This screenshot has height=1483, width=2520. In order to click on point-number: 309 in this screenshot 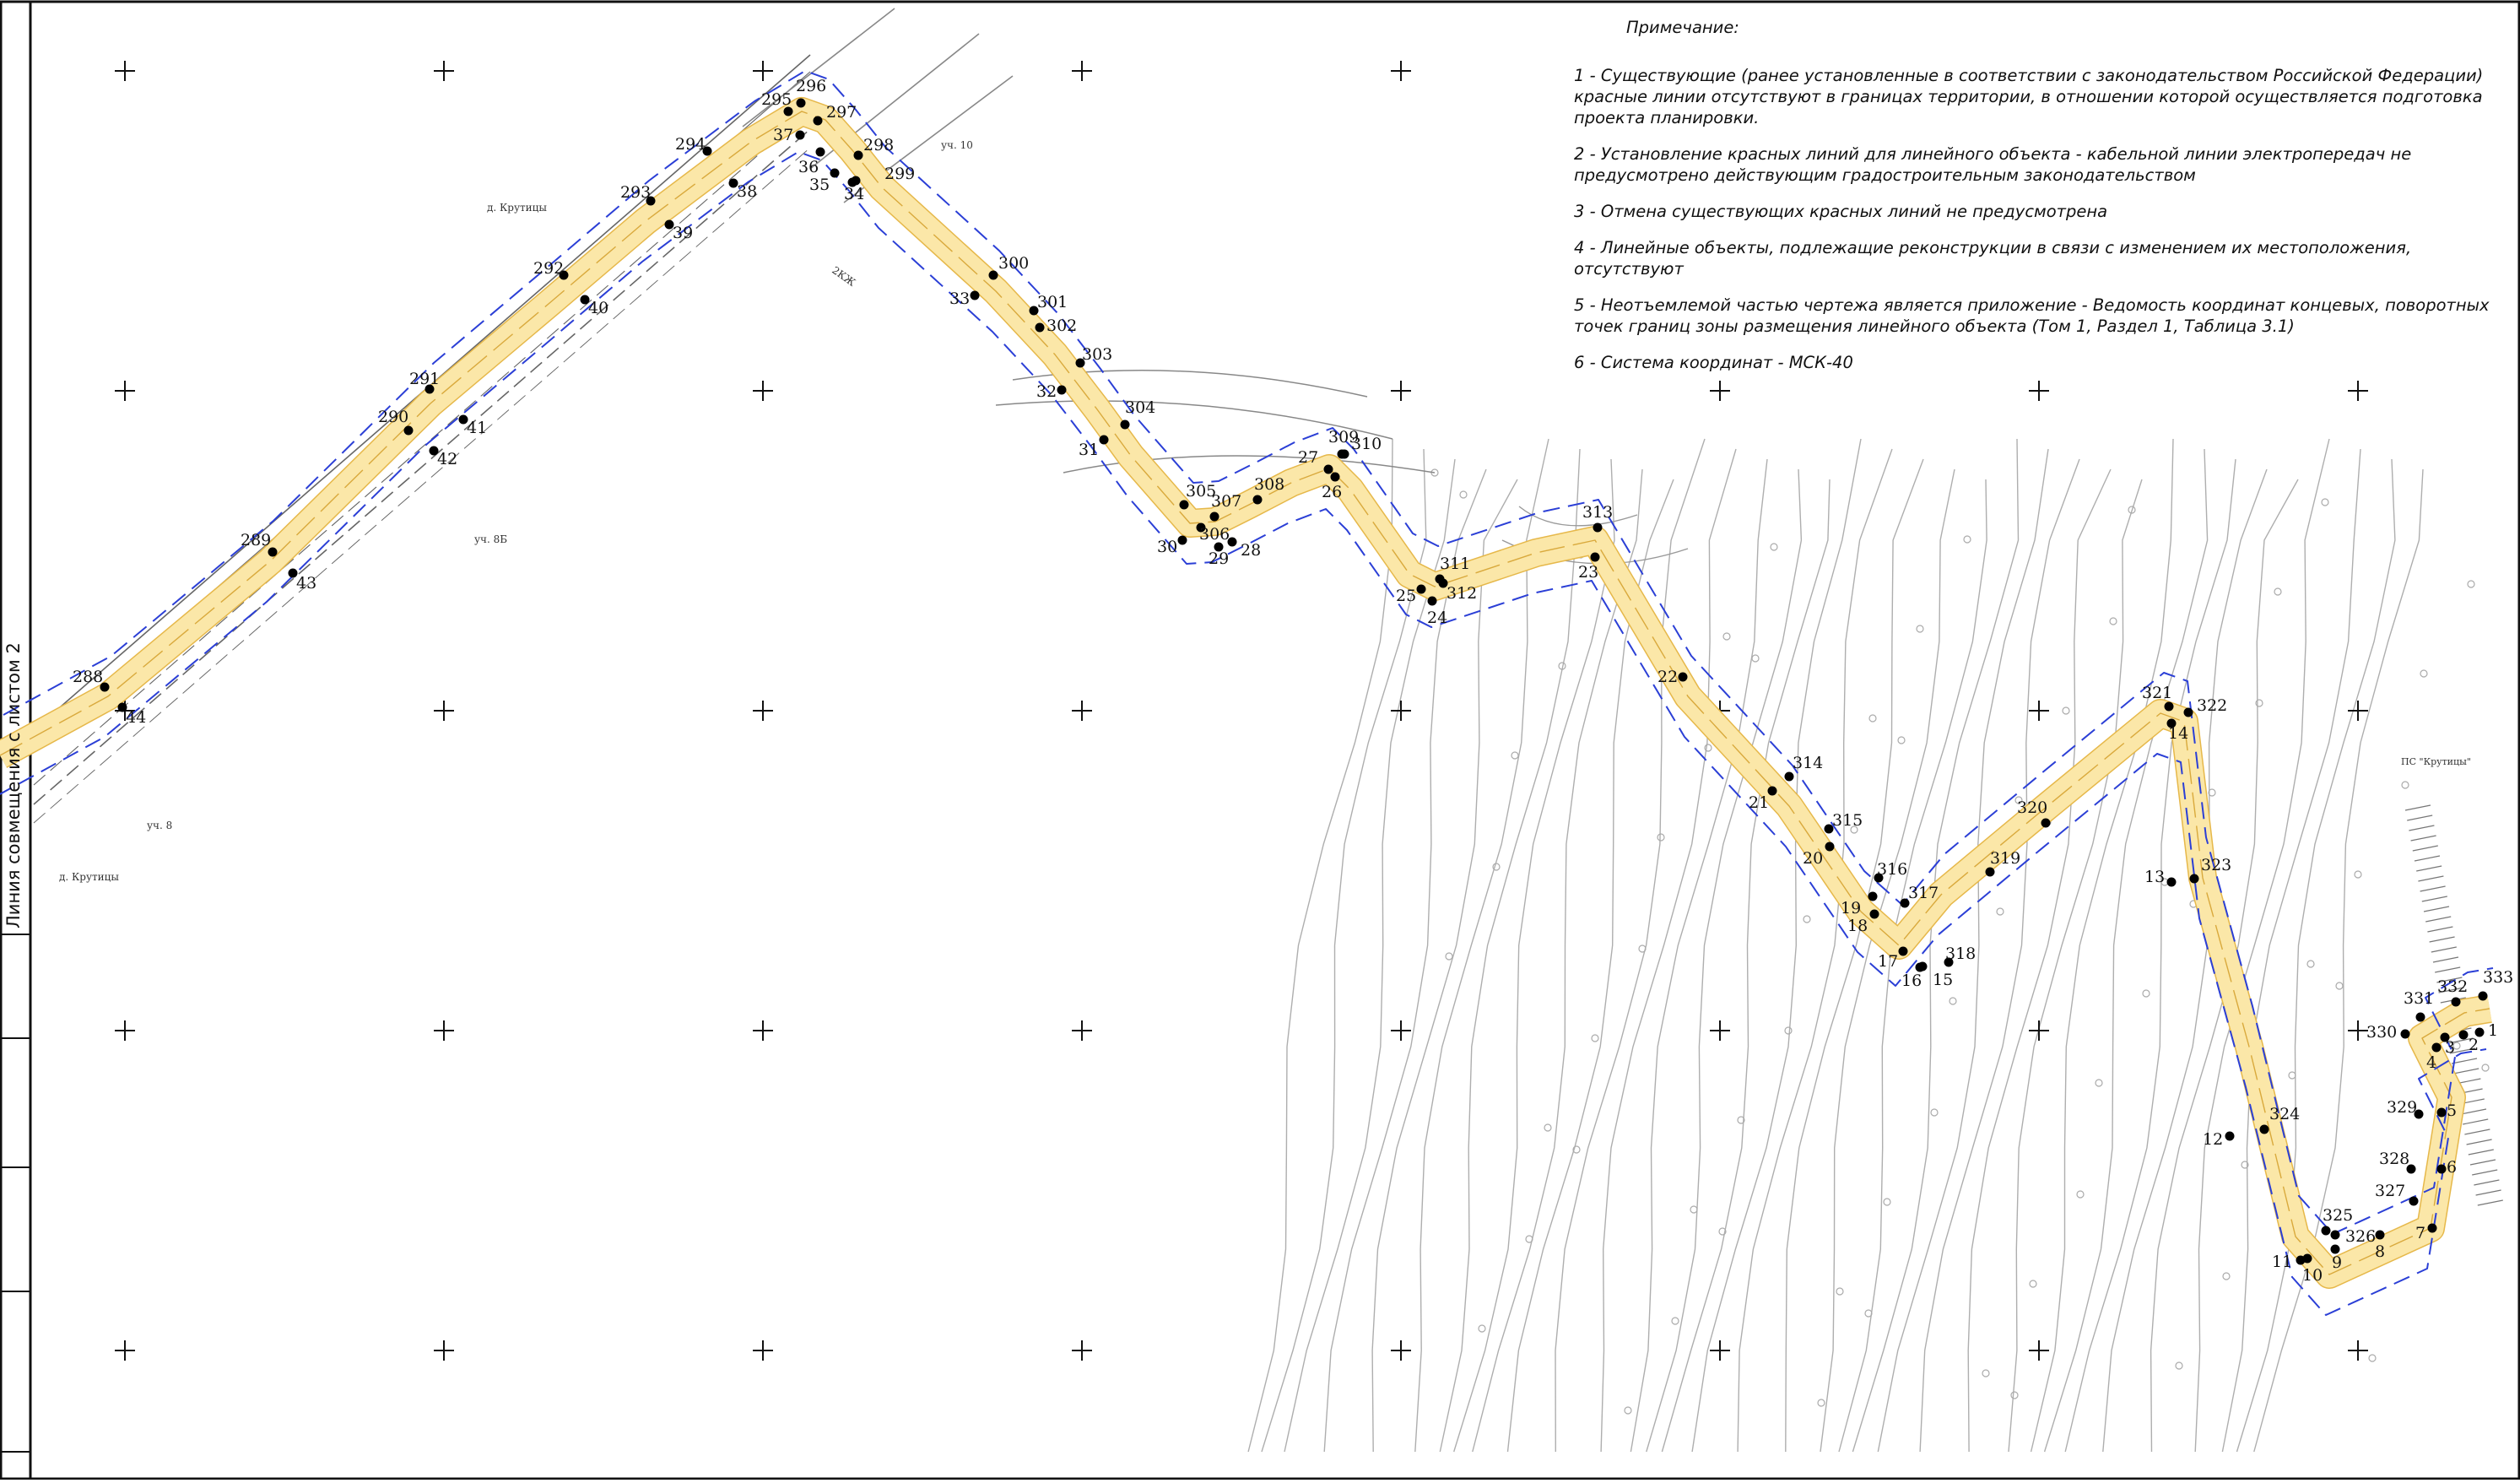, I will do `click(1343, 437)`.